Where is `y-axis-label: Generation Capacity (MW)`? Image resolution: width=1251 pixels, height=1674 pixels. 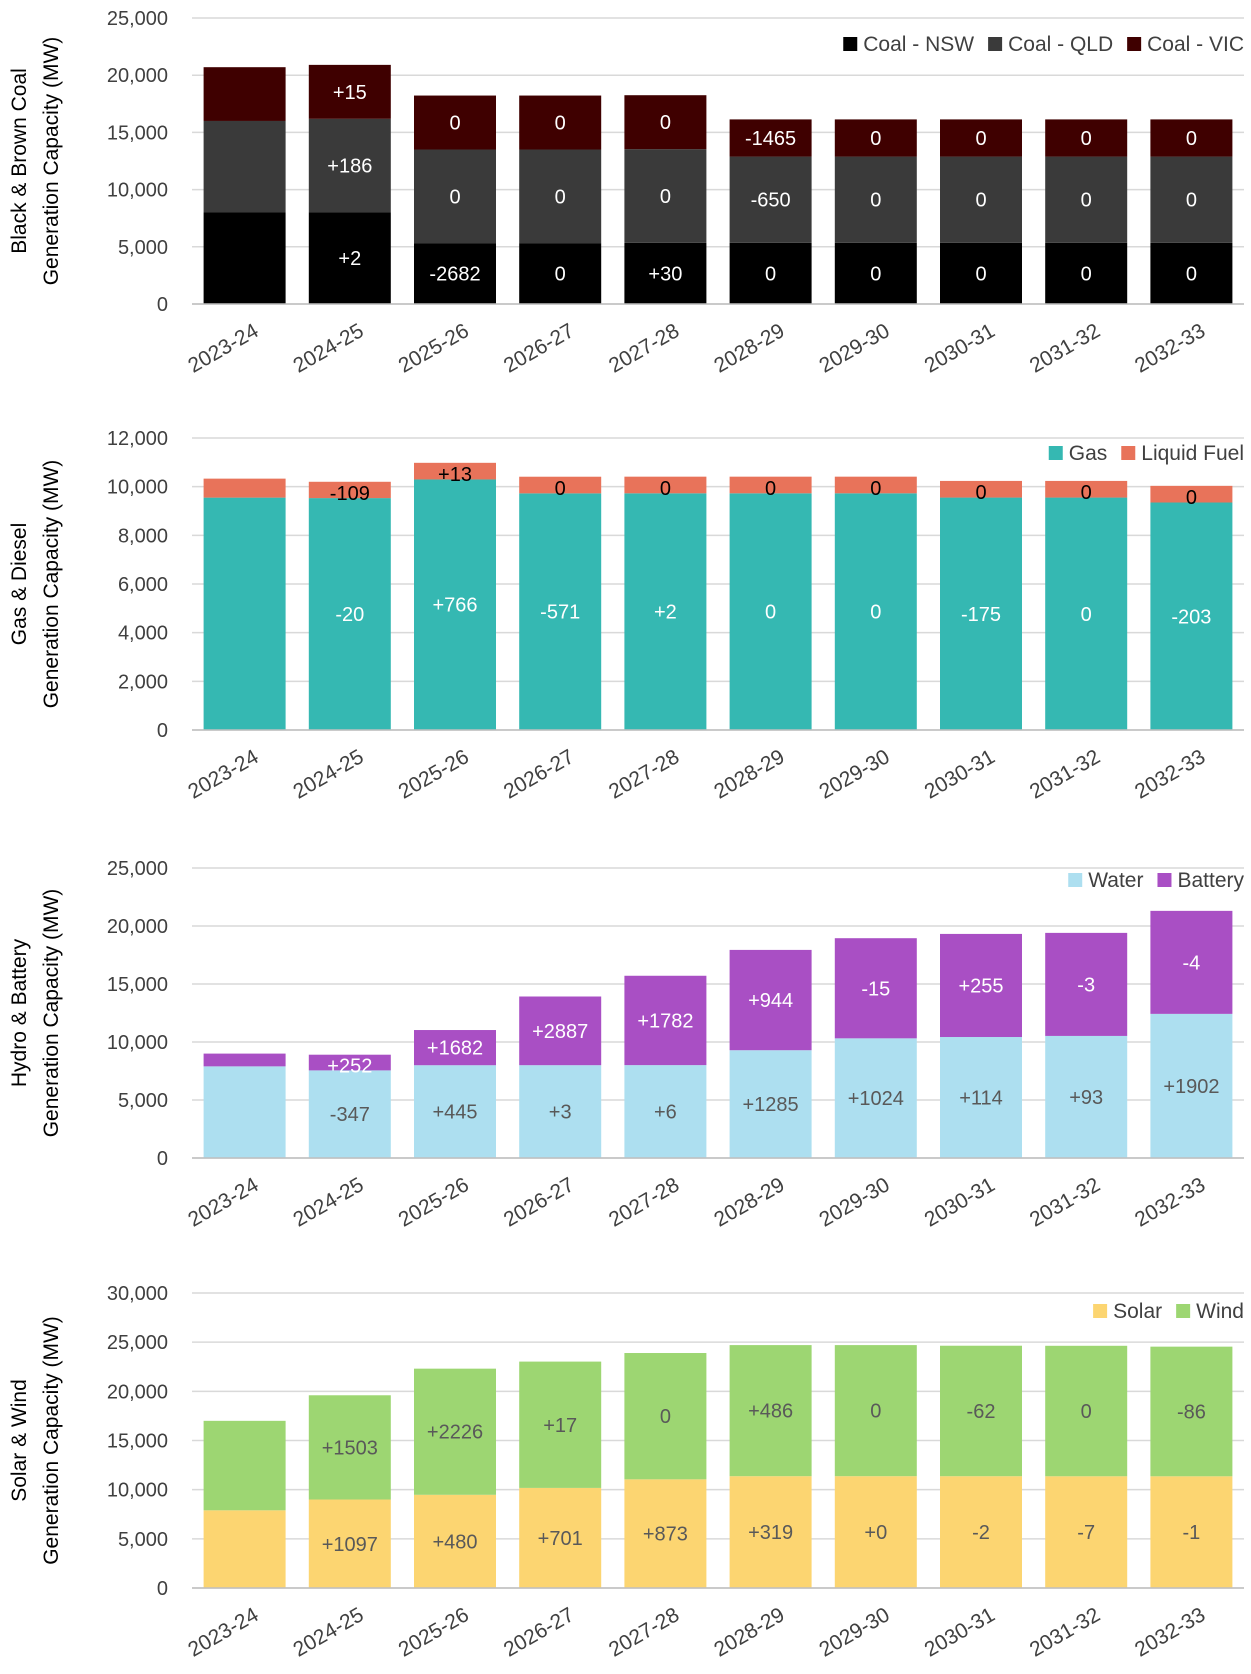 y-axis-label: Generation Capacity (MW) is located at coordinates (51, 584).